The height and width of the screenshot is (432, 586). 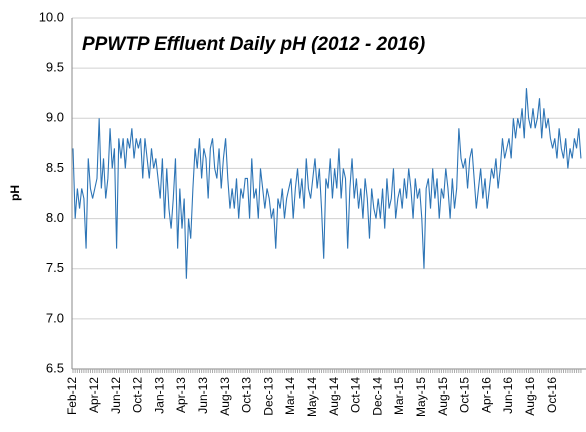 I want to click on x-tick-label: Jun-12, so click(x=116, y=395).